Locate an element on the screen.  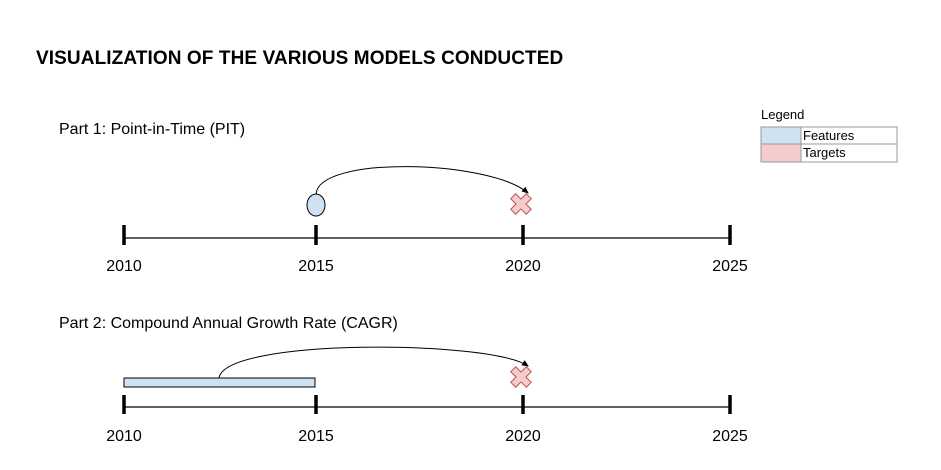
legend-label-targets: Targets is located at coordinates (824, 152).